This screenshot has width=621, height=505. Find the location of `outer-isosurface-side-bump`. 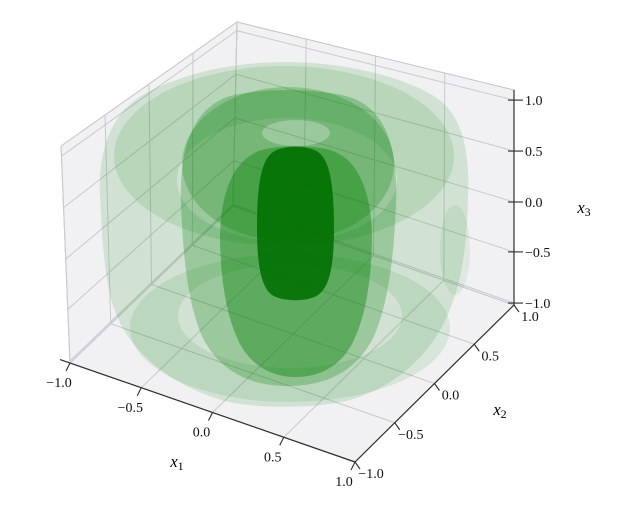

outer-isosurface-side-bump is located at coordinates (455, 250).